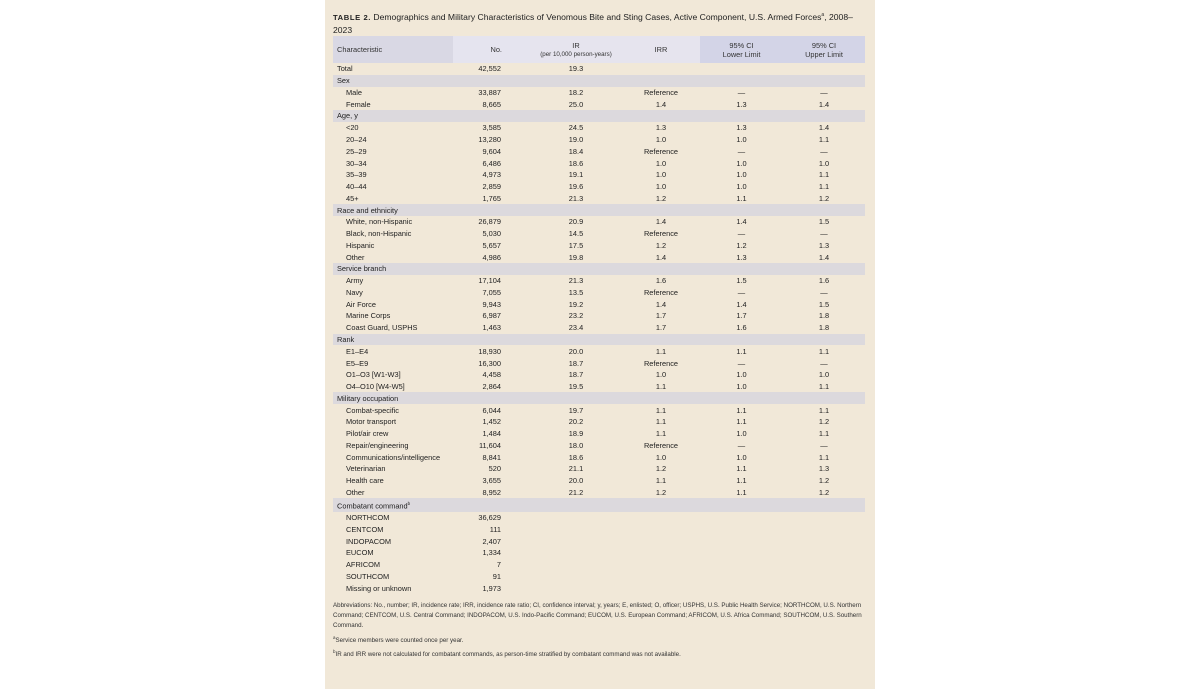 This screenshot has width=1200, height=689. What do you see at coordinates (661, 328) in the screenshot?
I see `cell-irr: 1.7` at bounding box center [661, 328].